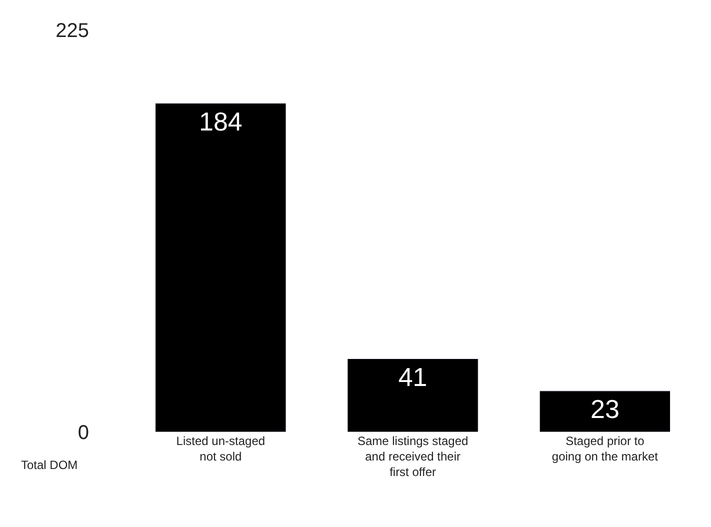 This screenshot has height=527, width=711. I want to click on y-axis-title: Total DOM, so click(49, 465).